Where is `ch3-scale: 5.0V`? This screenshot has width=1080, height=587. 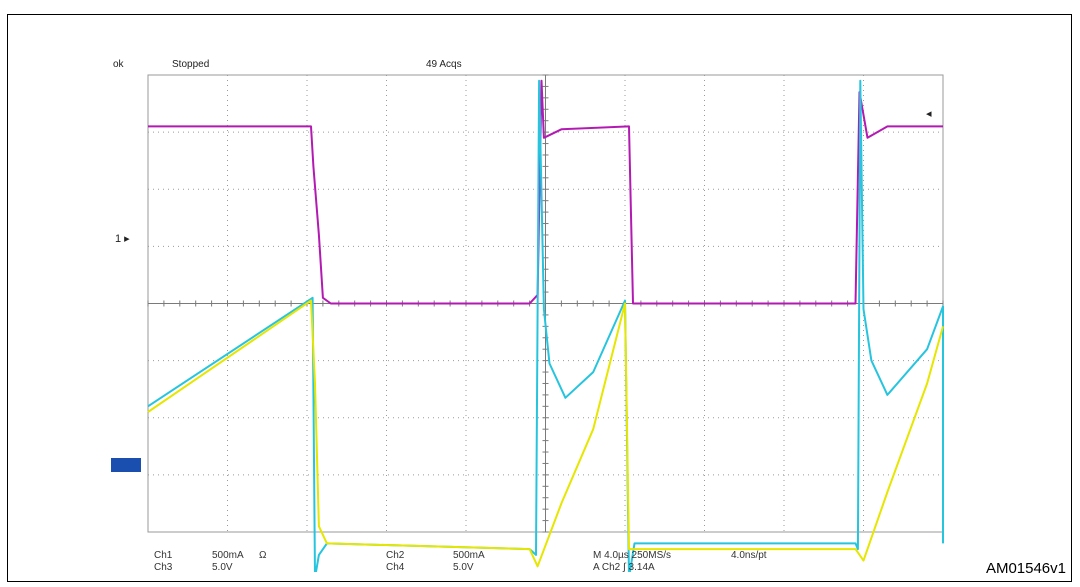 ch3-scale: 5.0V is located at coordinates (222, 567).